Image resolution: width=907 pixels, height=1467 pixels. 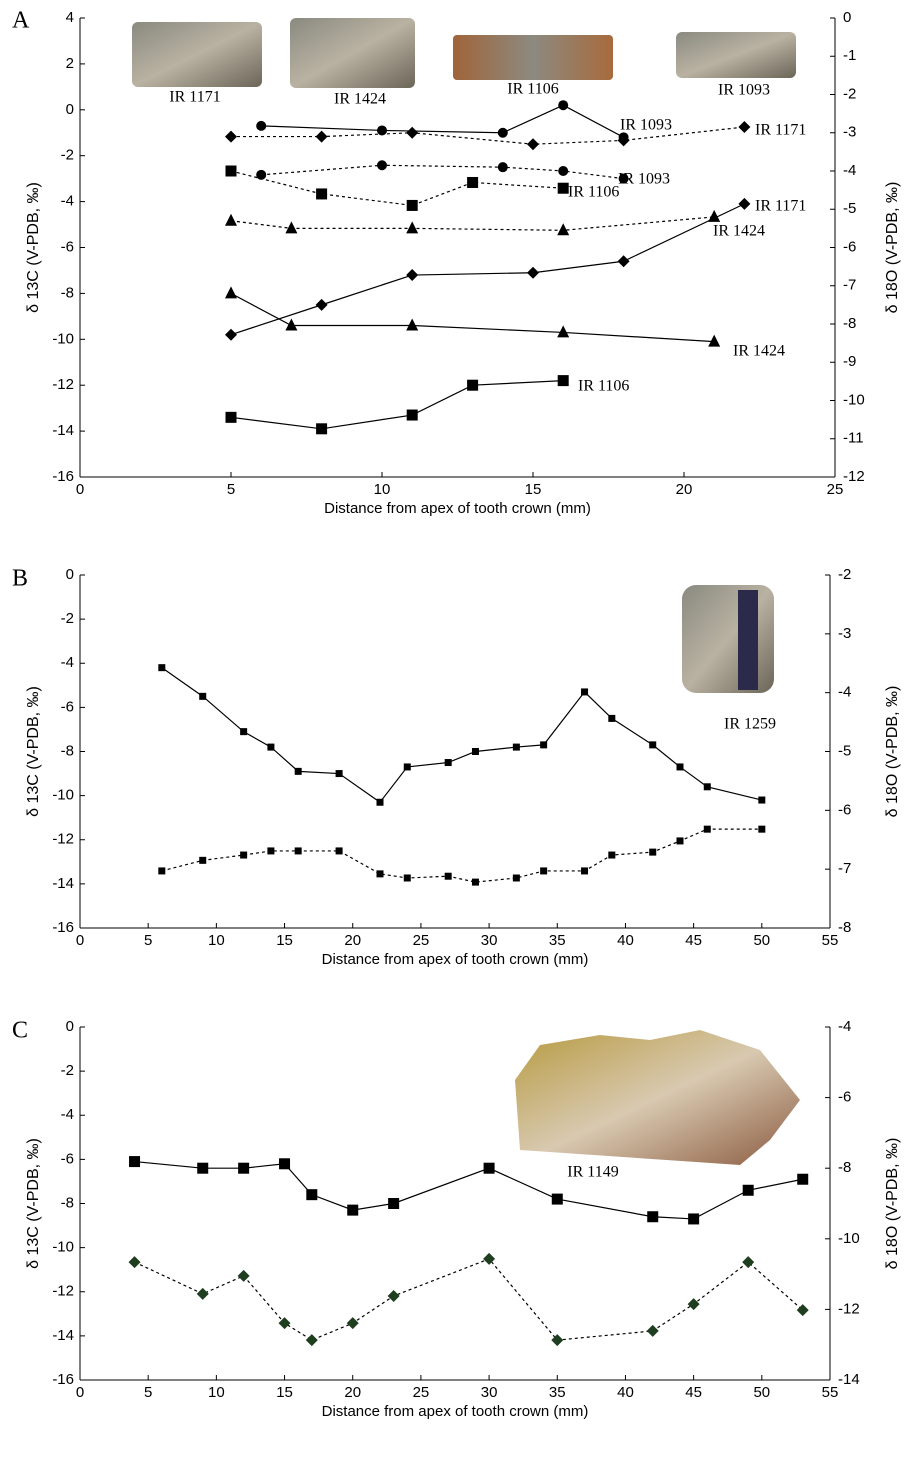 What do you see at coordinates (70, 109) in the screenshot?
I see `y-tick-label: 0` at bounding box center [70, 109].